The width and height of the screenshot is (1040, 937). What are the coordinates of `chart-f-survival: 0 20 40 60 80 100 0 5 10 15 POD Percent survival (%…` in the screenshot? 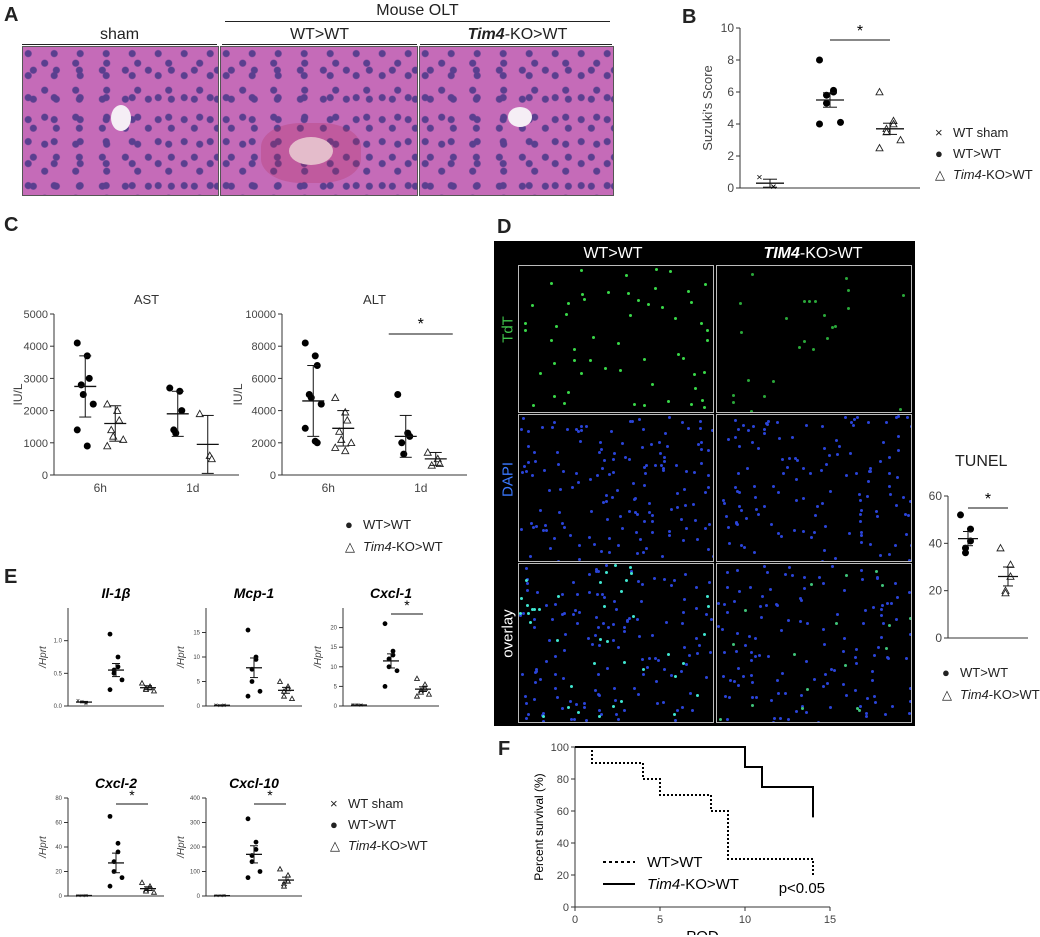 It's located at (684, 838).